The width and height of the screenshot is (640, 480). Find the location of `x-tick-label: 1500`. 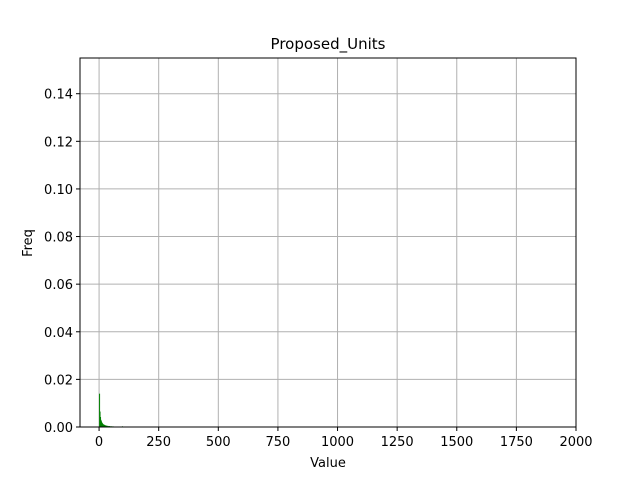

x-tick-label: 1500 is located at coordinates (456, 442).